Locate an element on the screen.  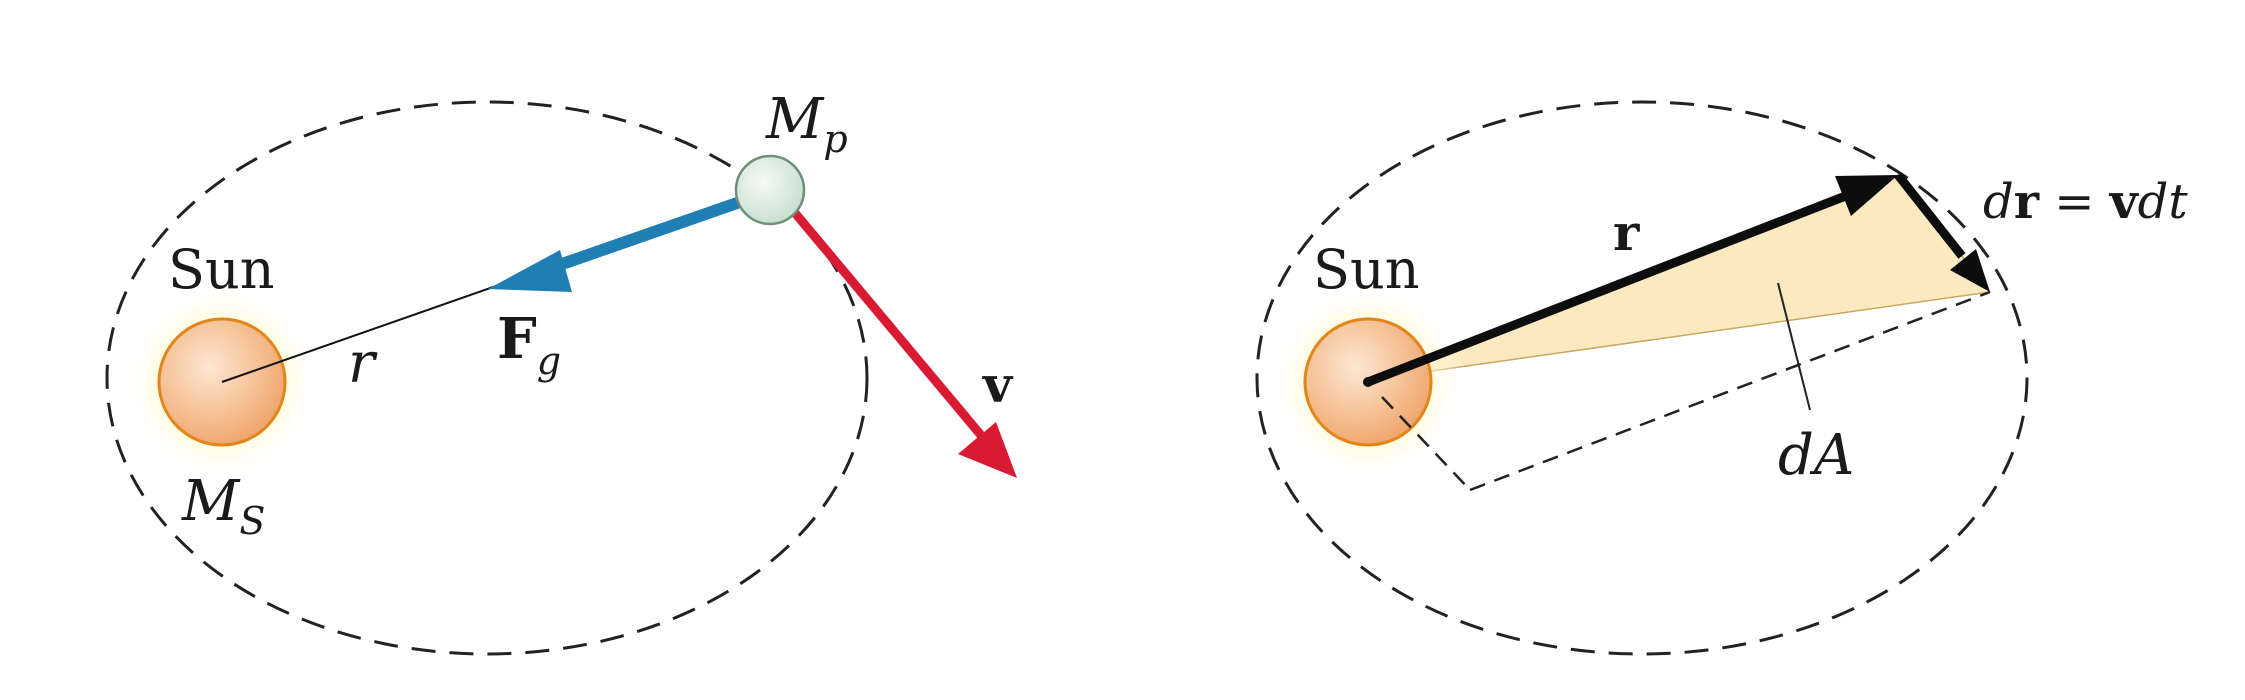
sun-mass-label: MS is located at coordinates (223, 506).